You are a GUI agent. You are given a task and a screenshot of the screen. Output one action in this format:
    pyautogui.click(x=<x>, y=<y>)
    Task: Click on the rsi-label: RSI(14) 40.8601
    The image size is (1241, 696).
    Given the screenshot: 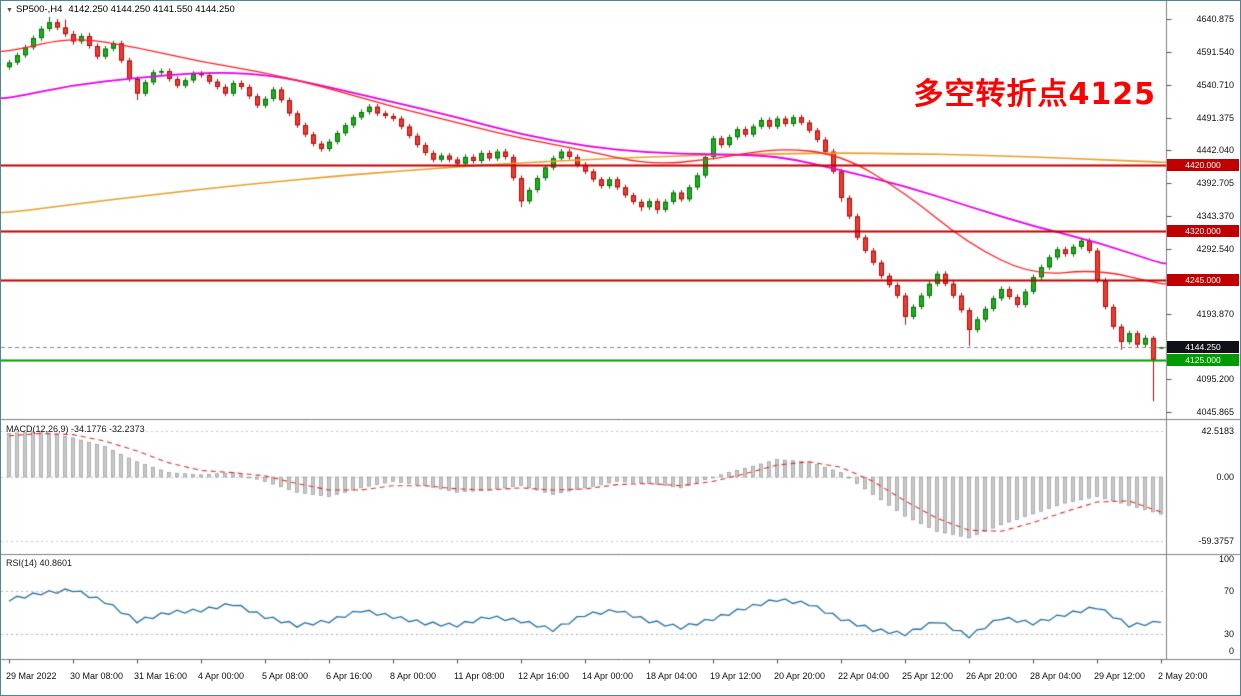 What is the action you would take?
    pyautogui.click(x=39, y=563)
    